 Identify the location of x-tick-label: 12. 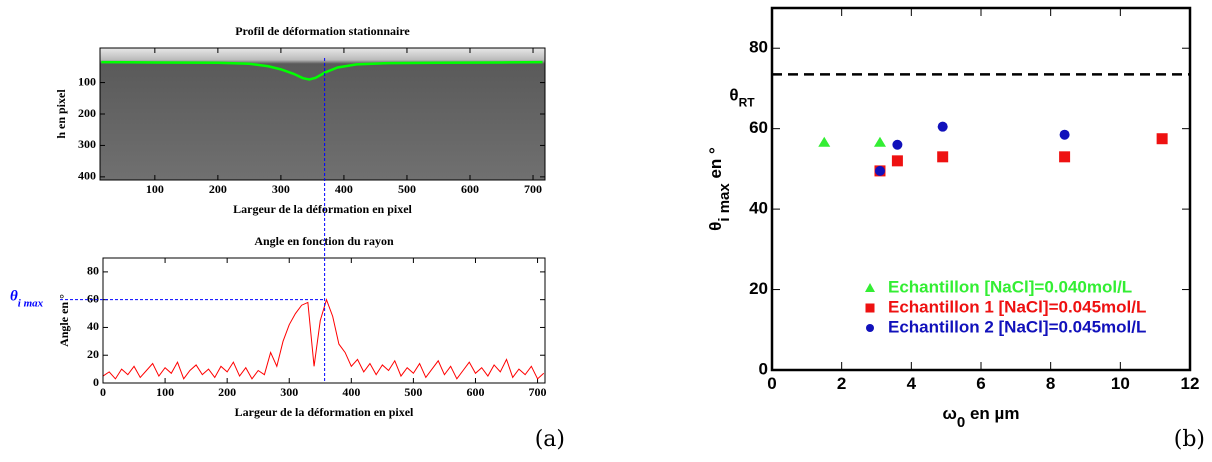
(1190, 383).